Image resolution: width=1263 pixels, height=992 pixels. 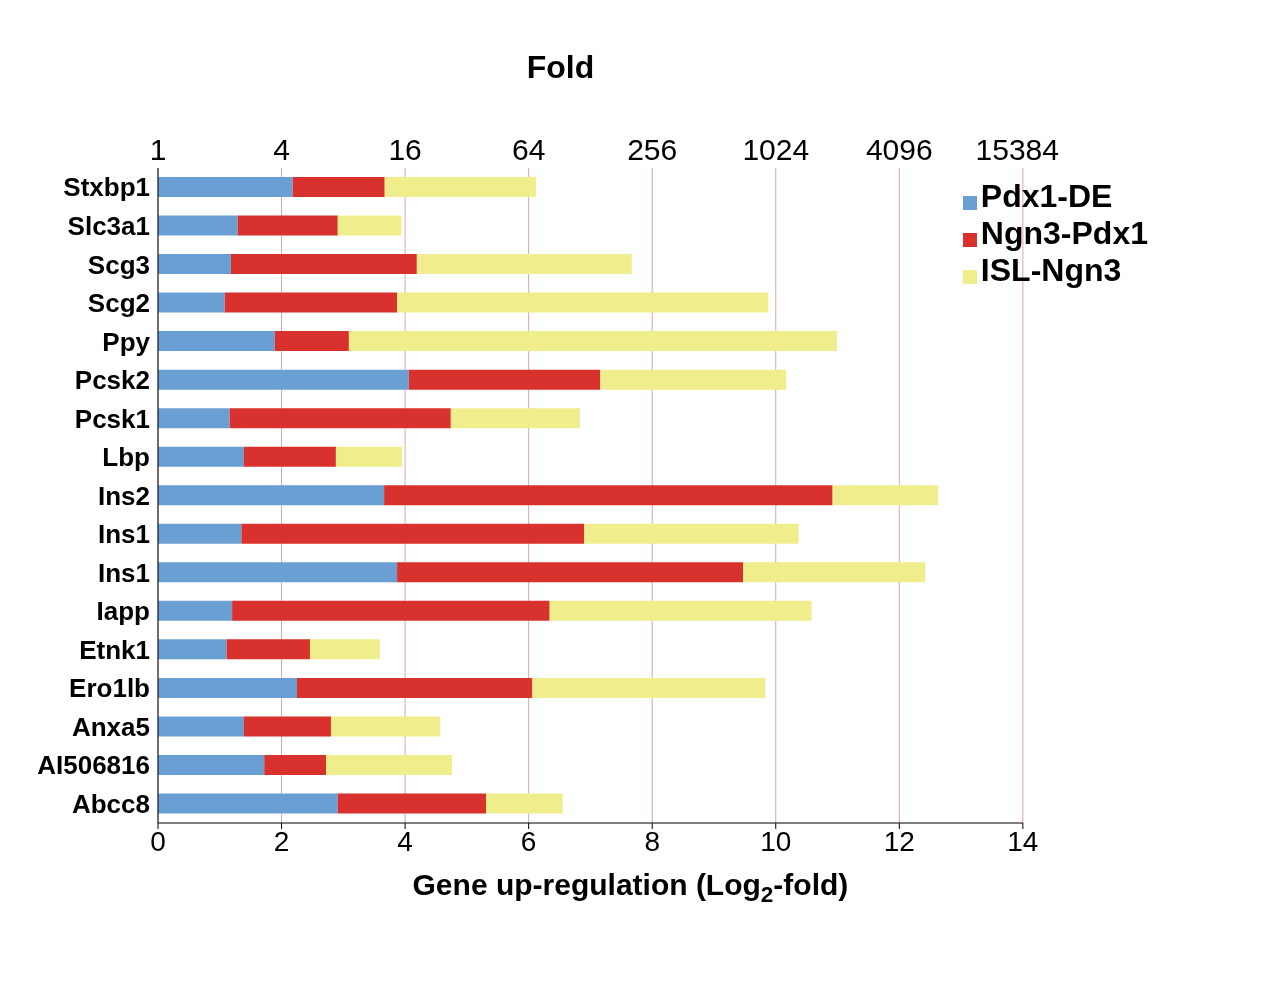 I want to click on x-tick-label: 10, so click(x=776, y=841).